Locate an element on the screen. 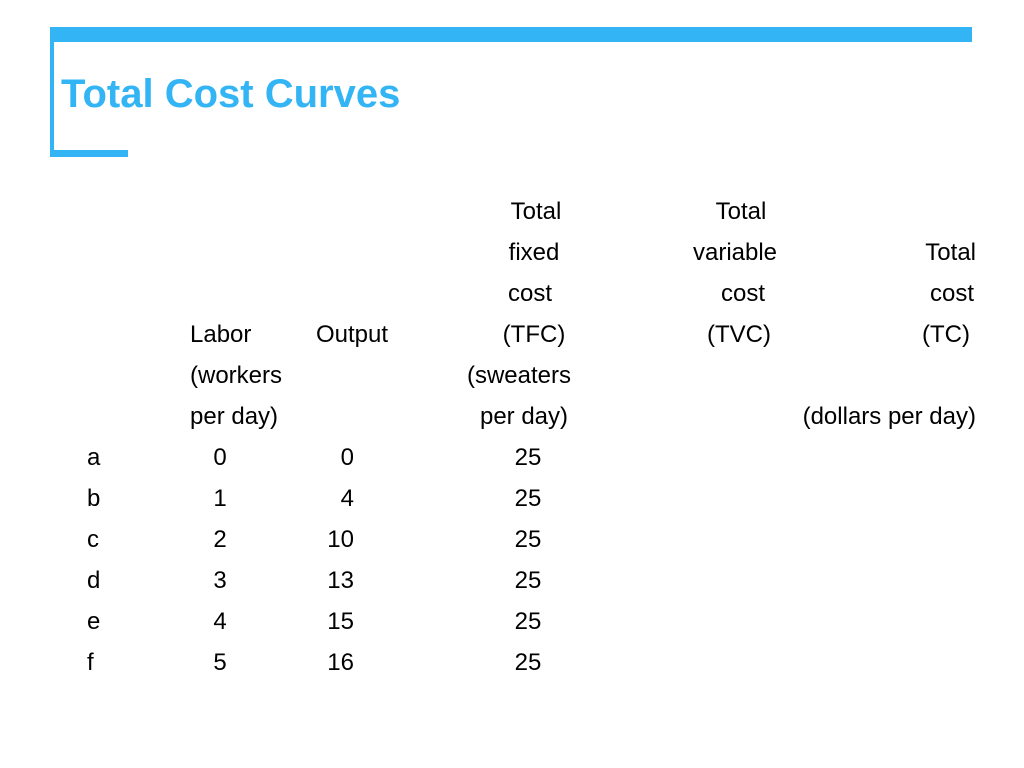 The height and width of the screenshot is (768, 1024). labor-value: 0 is located at coordinates (220, 457).